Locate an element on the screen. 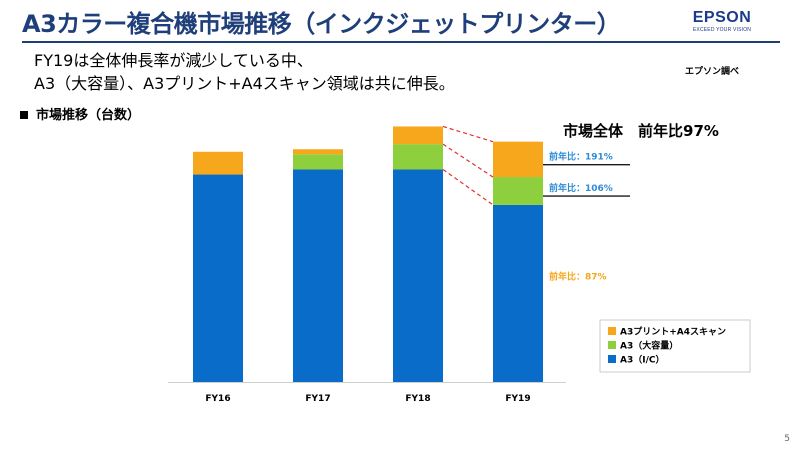  x-tick-label-fy19: FY19 is located at coordinates (517, 399).